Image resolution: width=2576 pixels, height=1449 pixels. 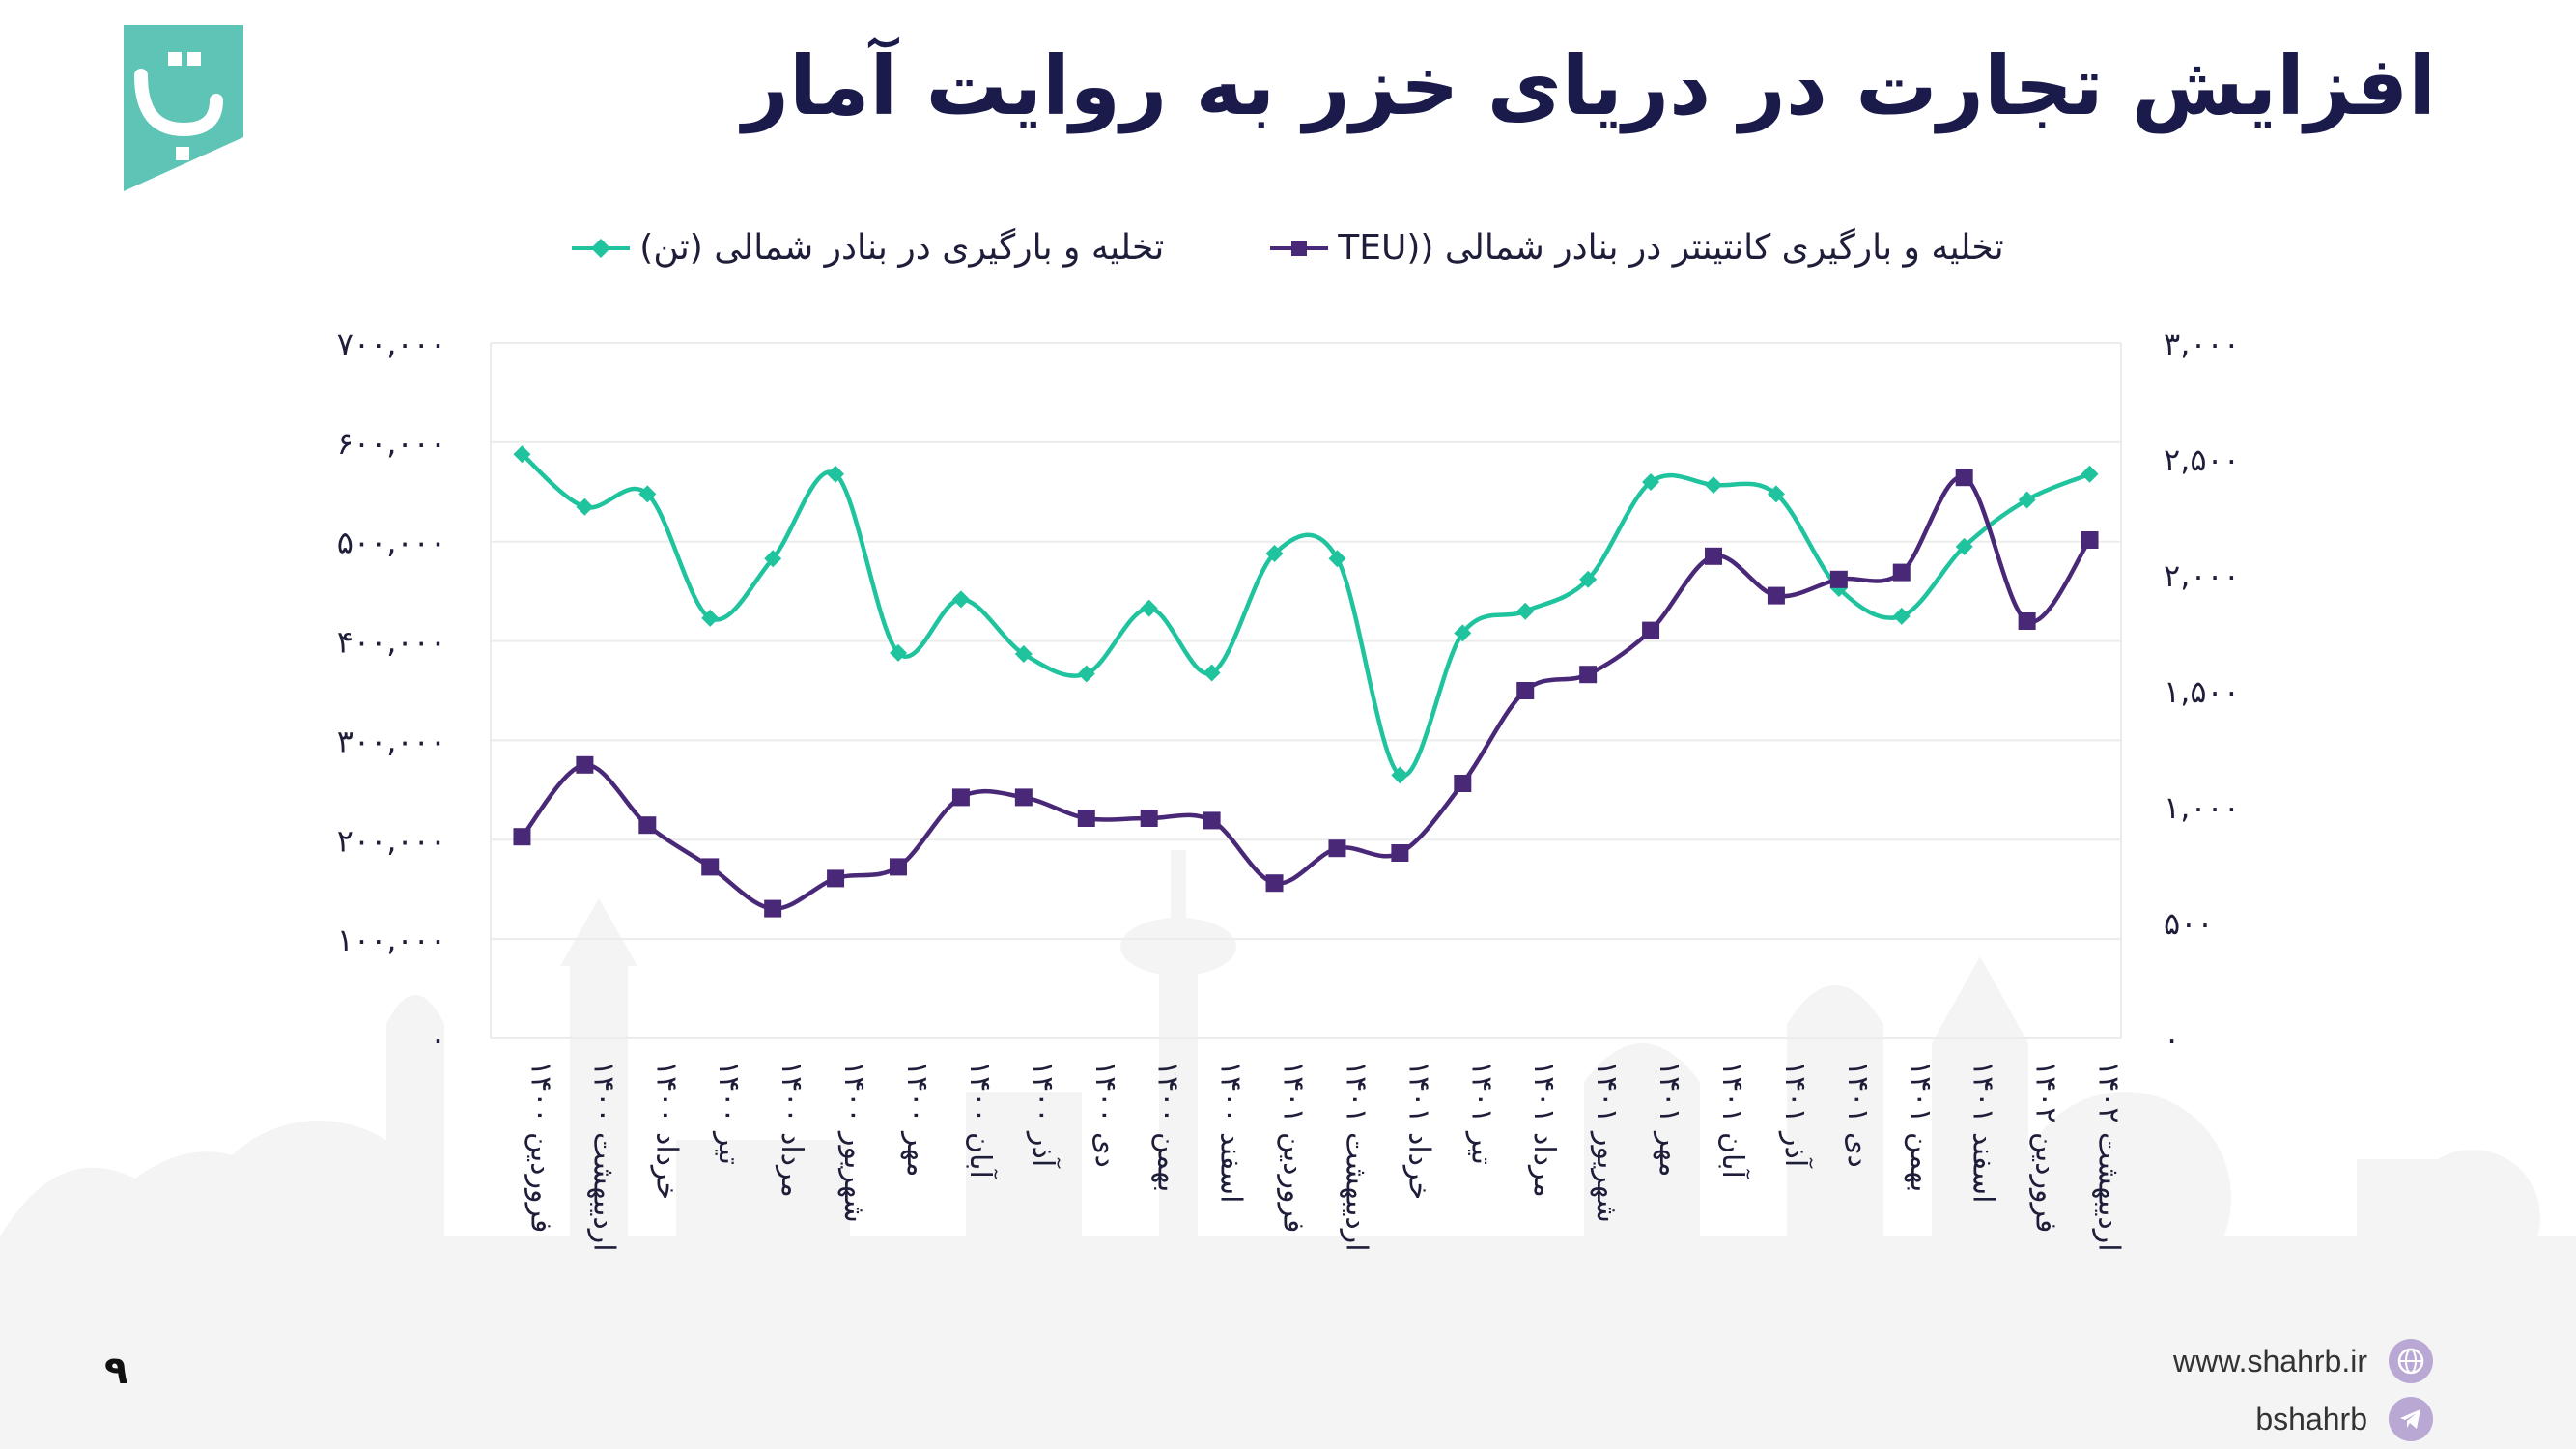 What do you see at coordinates (391, 741) in the screenshot?
I see `left-axis-tick-label: ۳۰۰,۰۰۰` at bounding box center [391, 741].